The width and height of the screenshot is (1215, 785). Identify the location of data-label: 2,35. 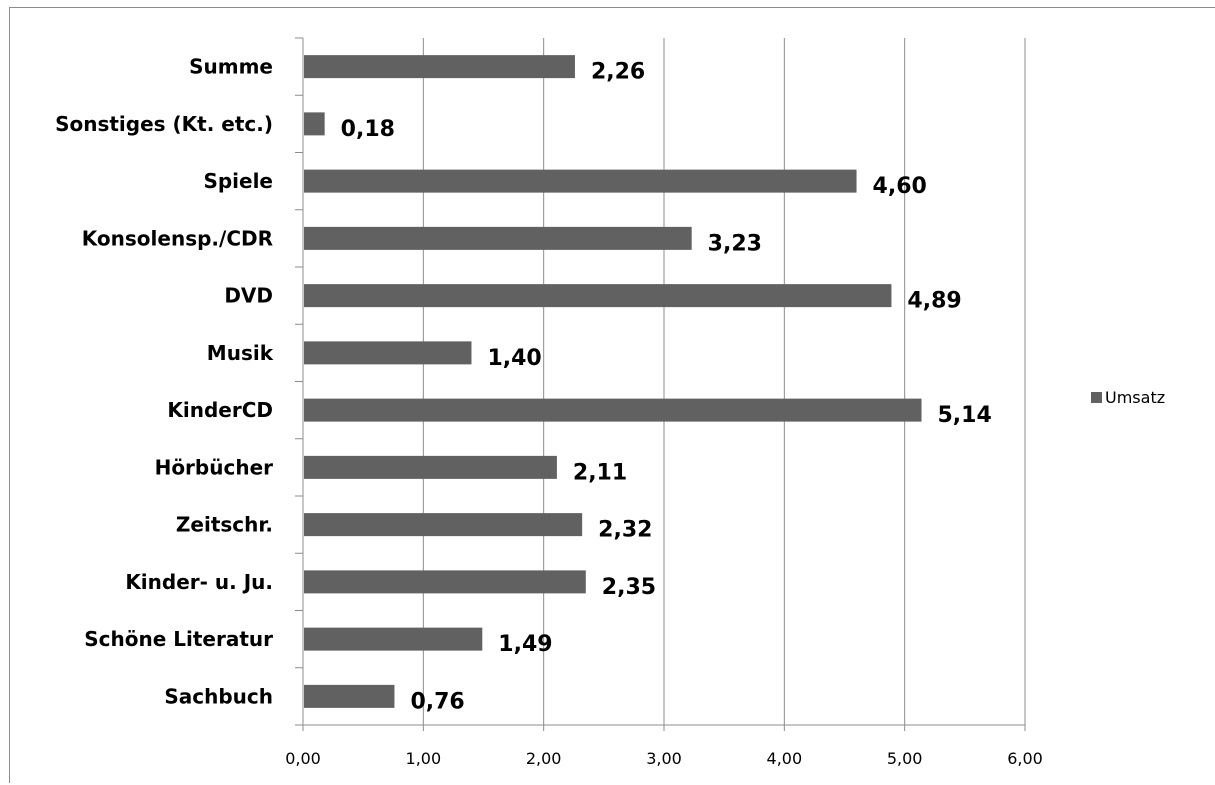
(629, 587).